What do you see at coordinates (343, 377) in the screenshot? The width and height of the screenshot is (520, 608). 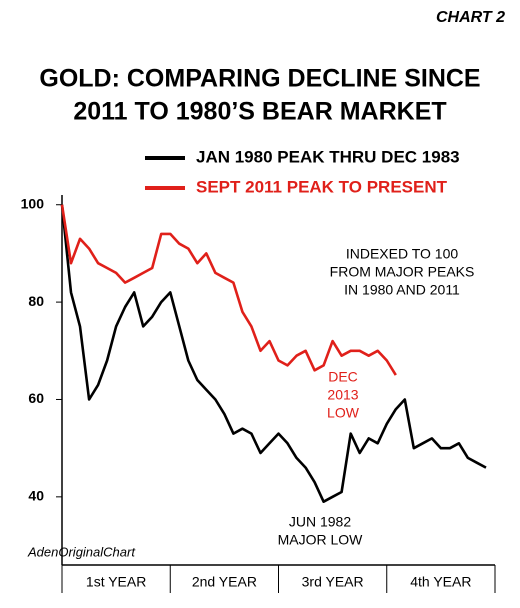 I see `annotation: DEC` at bounding box center [343, 377].